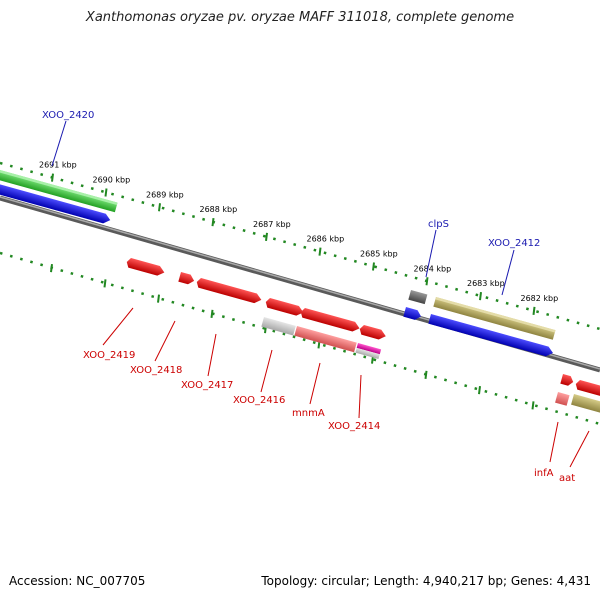 The width and height of the screenshot is (600, 600). What do you see at coordinates (259, 400) in the screenshot?
I see `label-xoo-2416: XOO_2416` at bounding box center [259, 400].